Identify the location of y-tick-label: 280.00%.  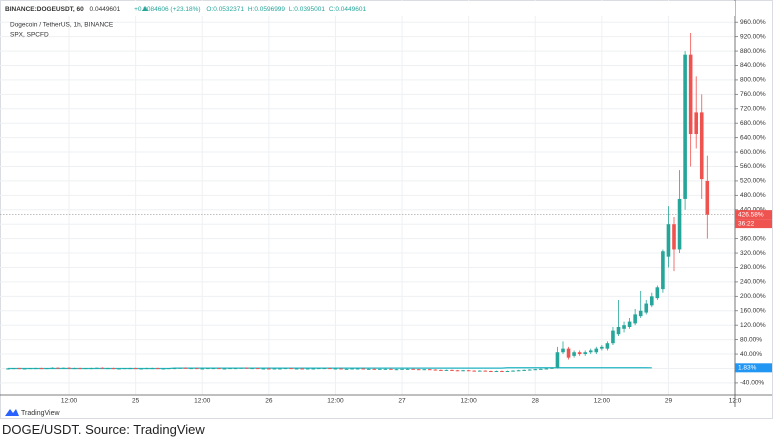
(753, 267).